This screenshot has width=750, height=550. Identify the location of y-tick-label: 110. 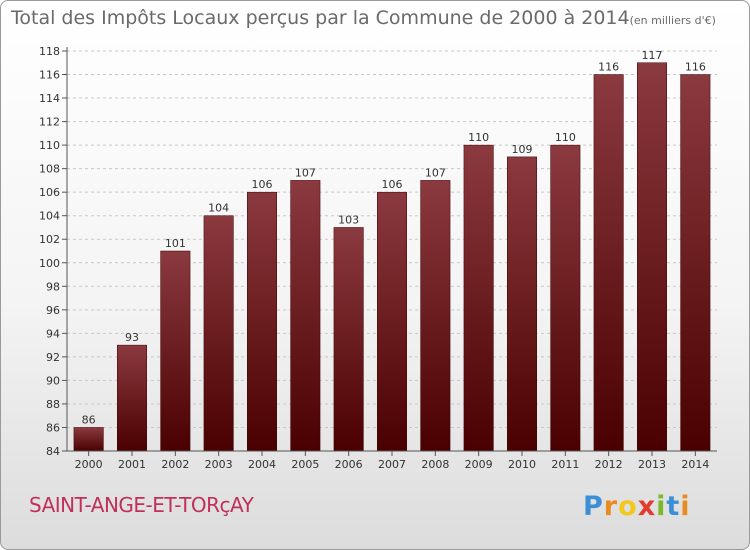
(49, 145).